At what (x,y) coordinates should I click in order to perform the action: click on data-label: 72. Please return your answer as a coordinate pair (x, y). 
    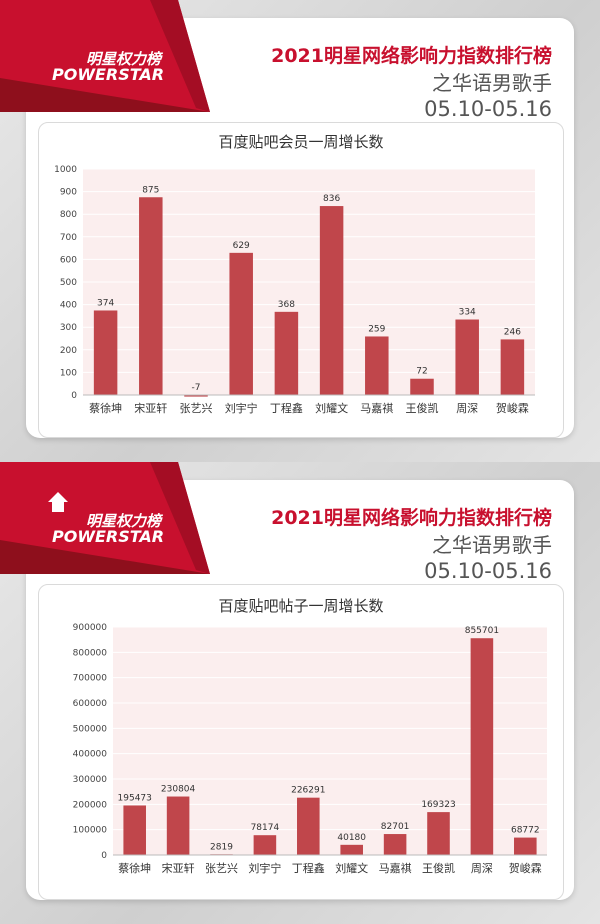
    Looking at the image, I should click on (421, 372).